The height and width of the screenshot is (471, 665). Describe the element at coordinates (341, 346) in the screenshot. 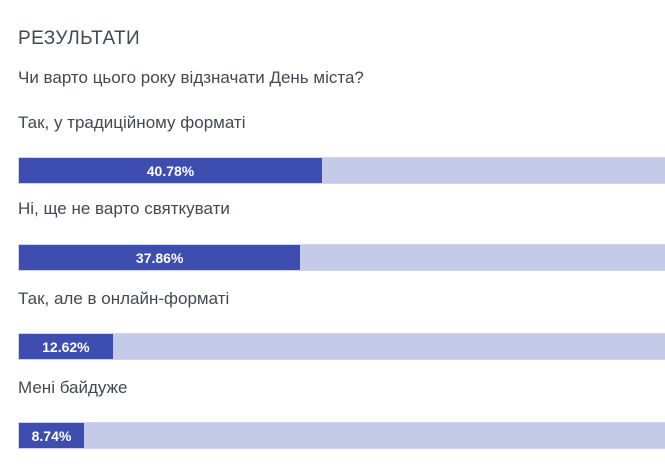

I see `result-bar-track: 12.62%` at that location.